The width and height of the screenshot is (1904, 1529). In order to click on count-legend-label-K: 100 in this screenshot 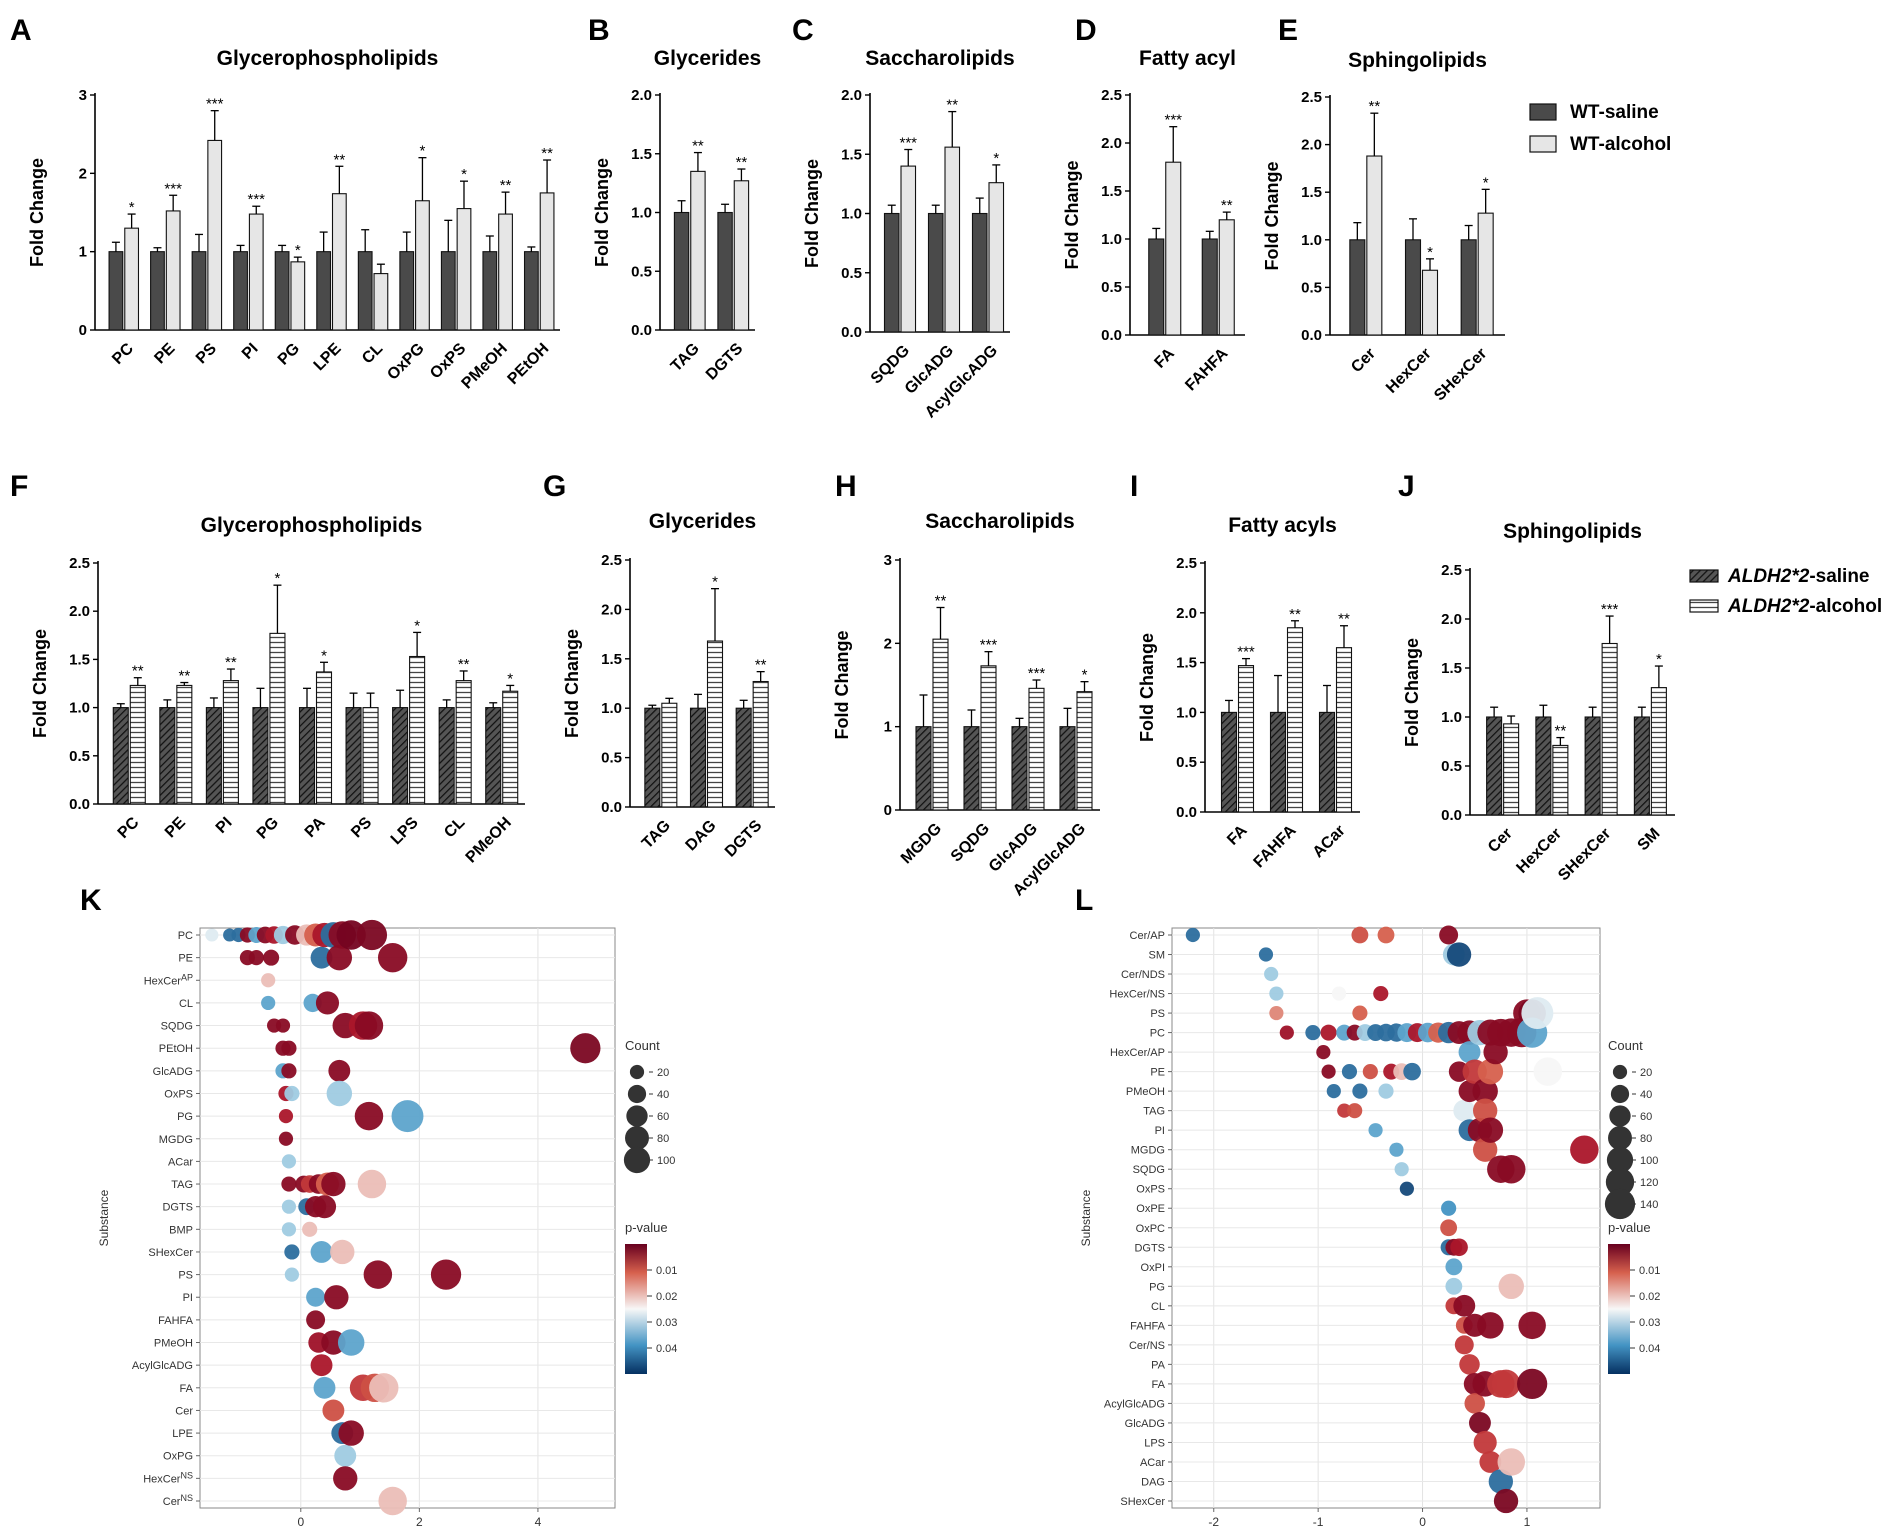, I will do `click(666, 1161)`.